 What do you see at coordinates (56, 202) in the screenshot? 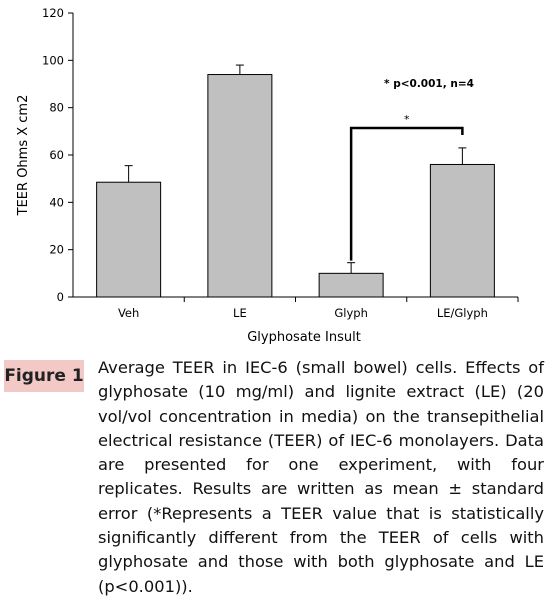
I see `y-tick-label: 40` at bounding box center [56, 202].